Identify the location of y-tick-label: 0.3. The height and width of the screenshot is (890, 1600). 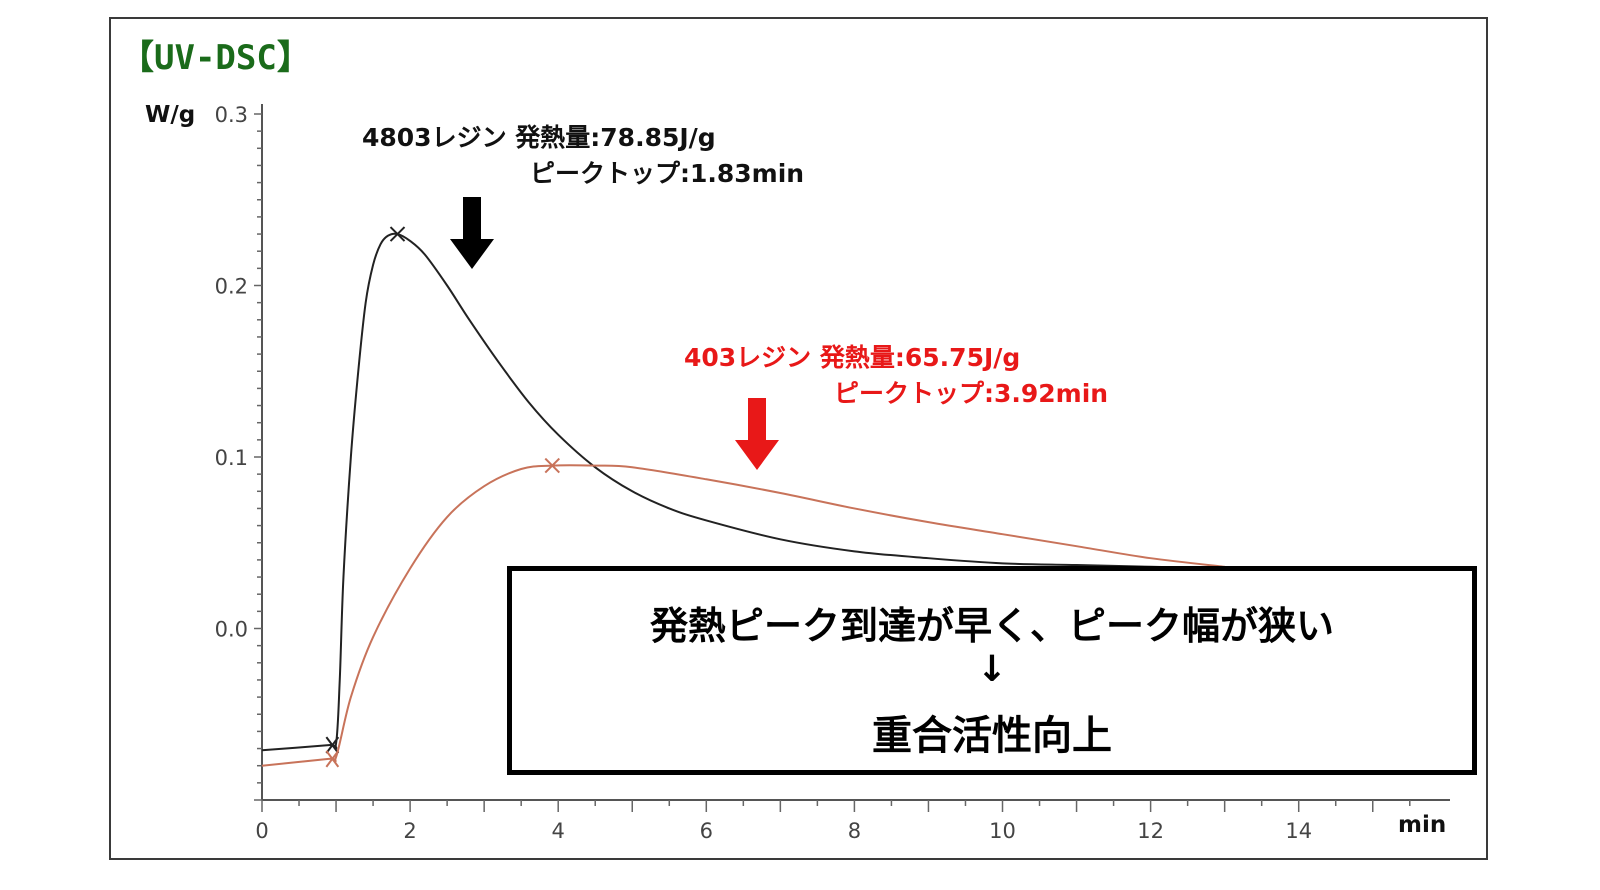
(231, 115).